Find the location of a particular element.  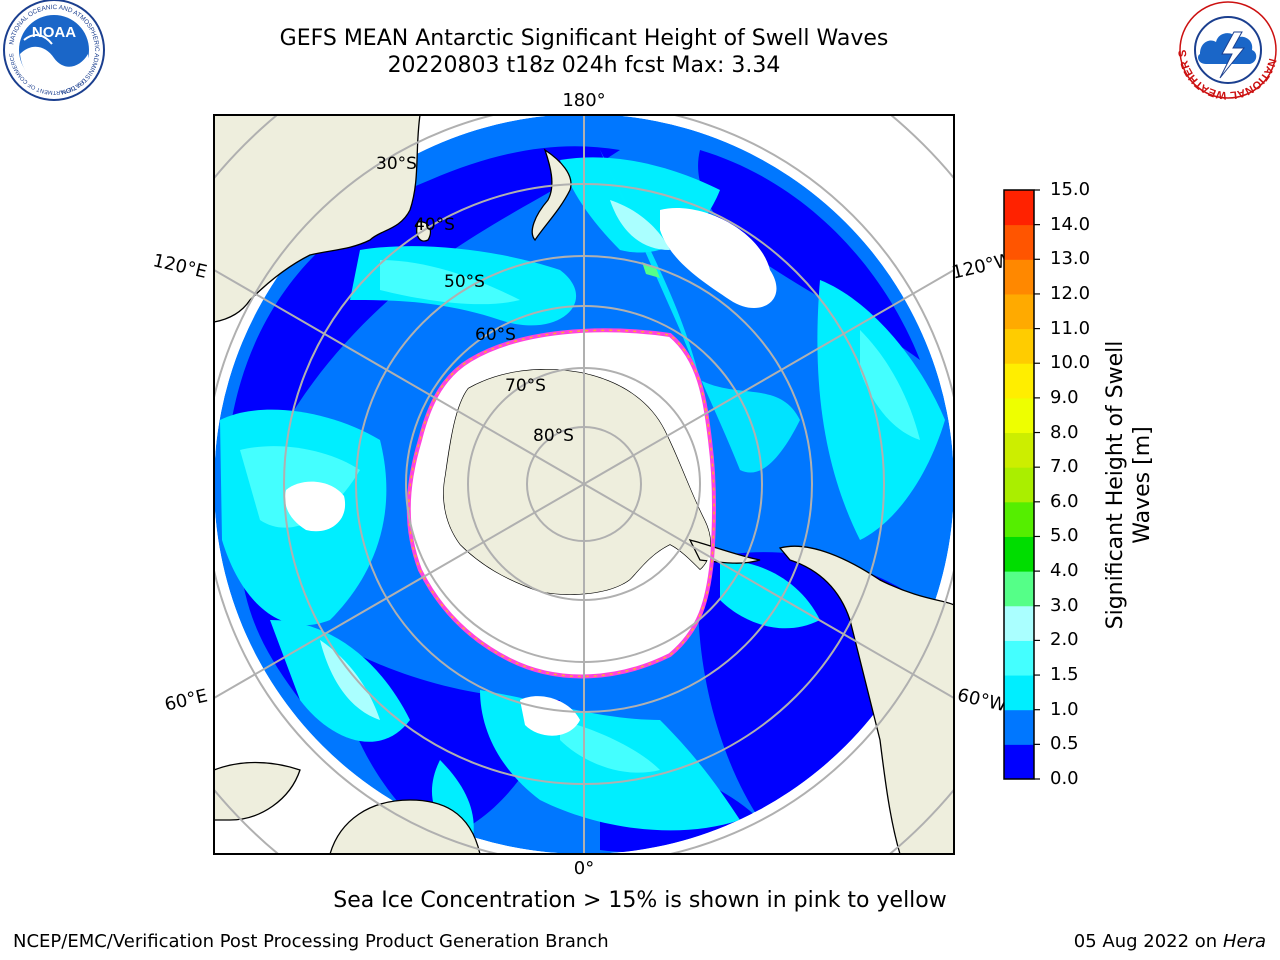

colorbar-tick-label: 4.0 is located at coordinates (1064, 571).